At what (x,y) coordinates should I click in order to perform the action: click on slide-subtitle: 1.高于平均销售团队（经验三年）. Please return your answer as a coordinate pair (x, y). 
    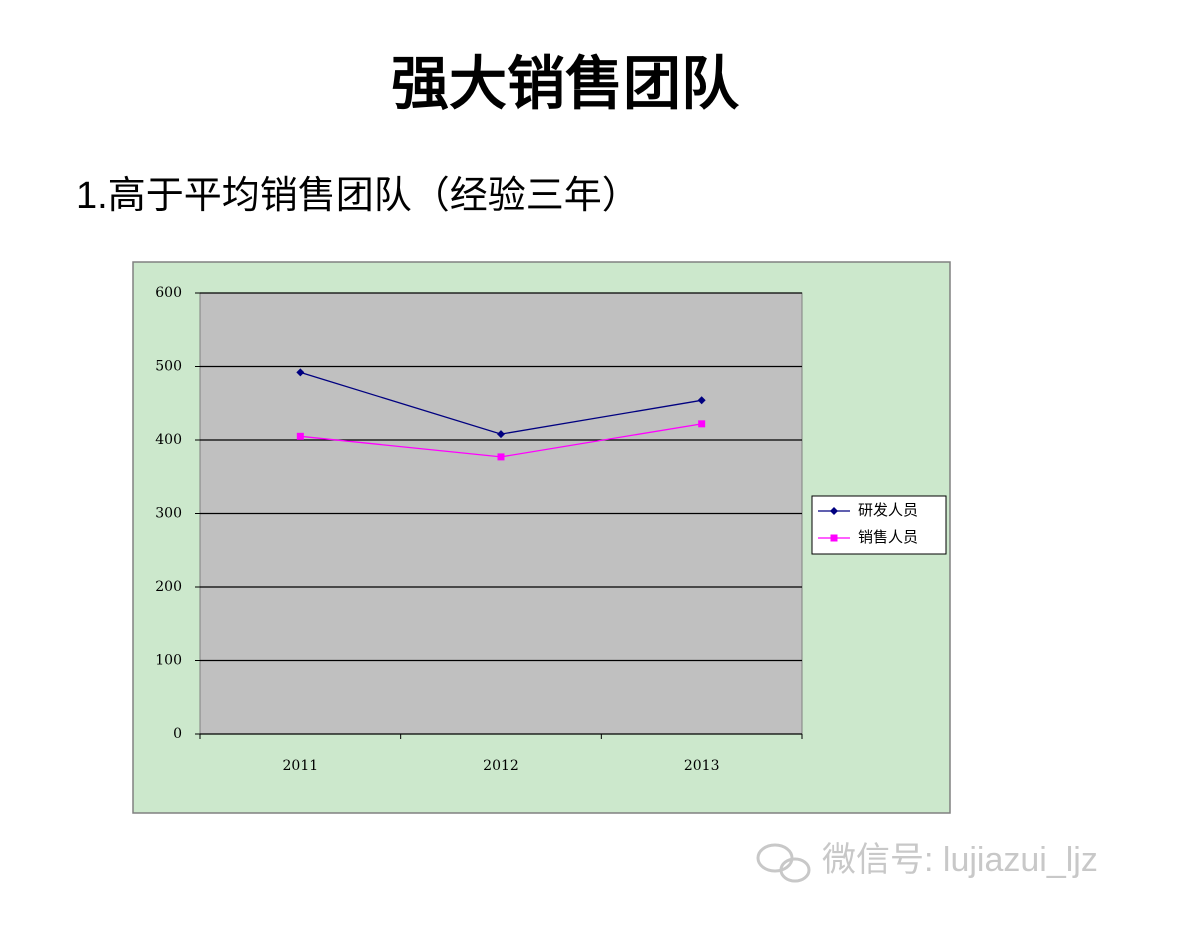
    Looking at the image, I should click on (358, 196).